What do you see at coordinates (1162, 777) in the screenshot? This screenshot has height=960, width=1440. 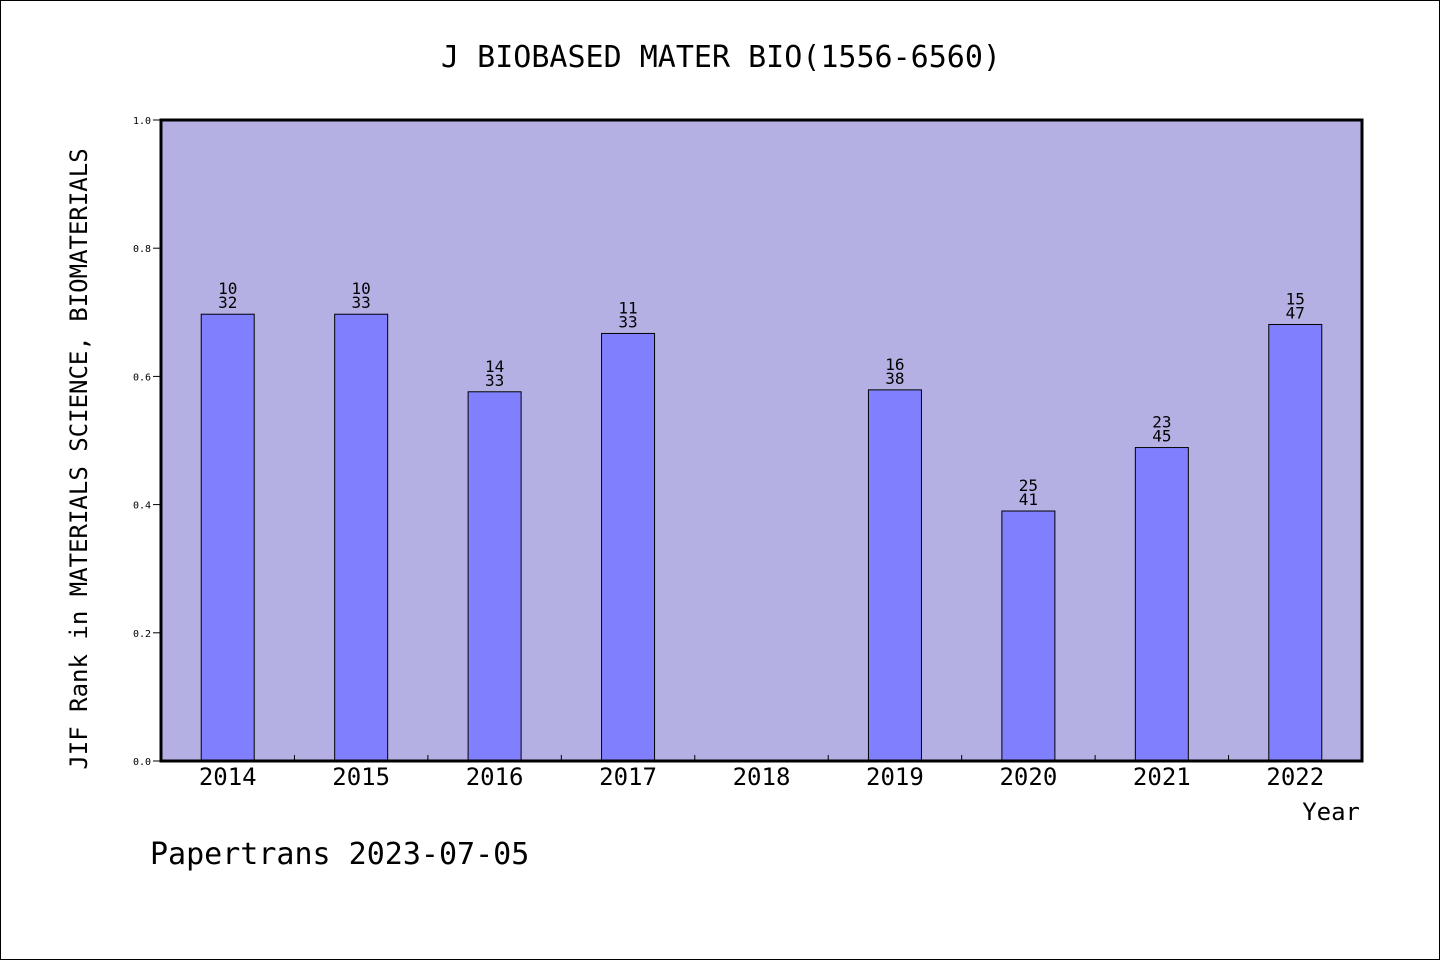 I see `x-tick-label: 2021` at bounding box center [1162, 777].